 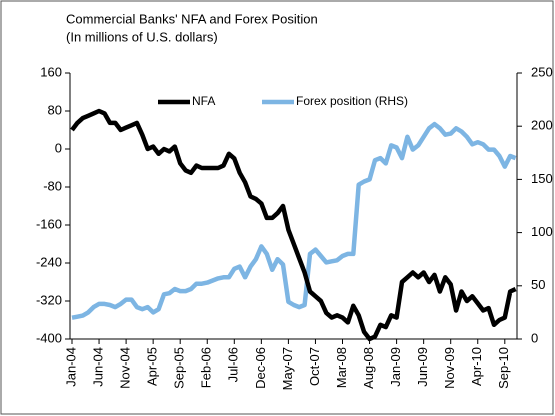 I want to click on x-tick-label: Sep-05, so click(x=179, y=368).